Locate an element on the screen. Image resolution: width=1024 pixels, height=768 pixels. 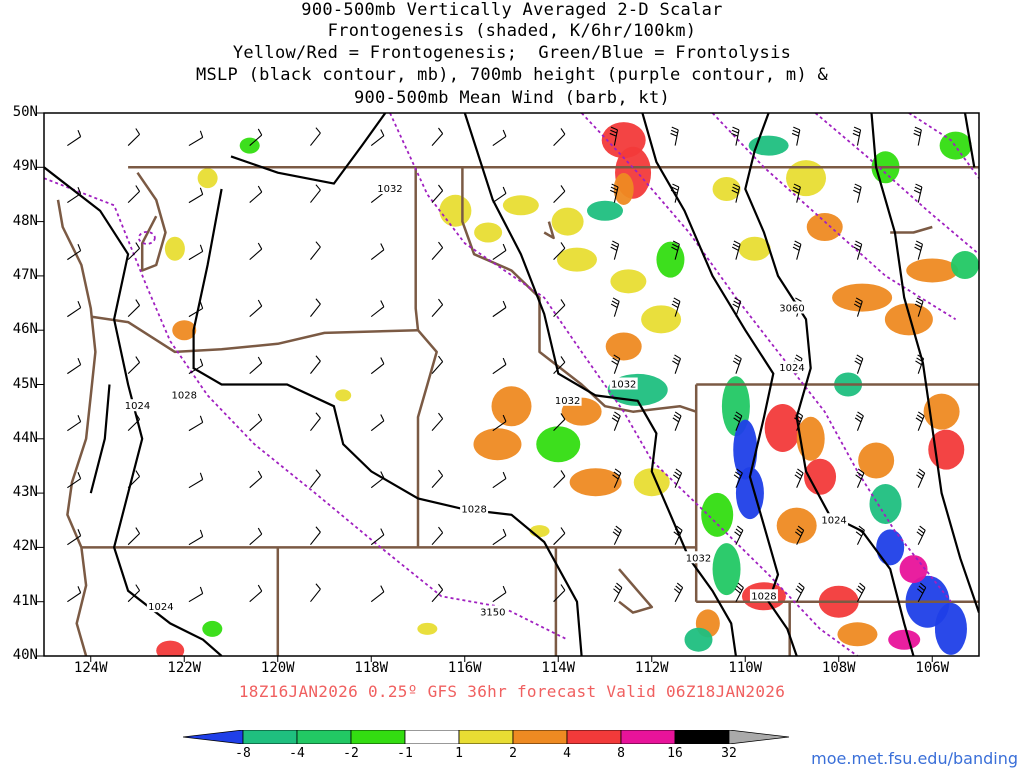
title-line-2: Frontogenesis (shaded, K/6hr/100km) is located at coordinates (512, 31).